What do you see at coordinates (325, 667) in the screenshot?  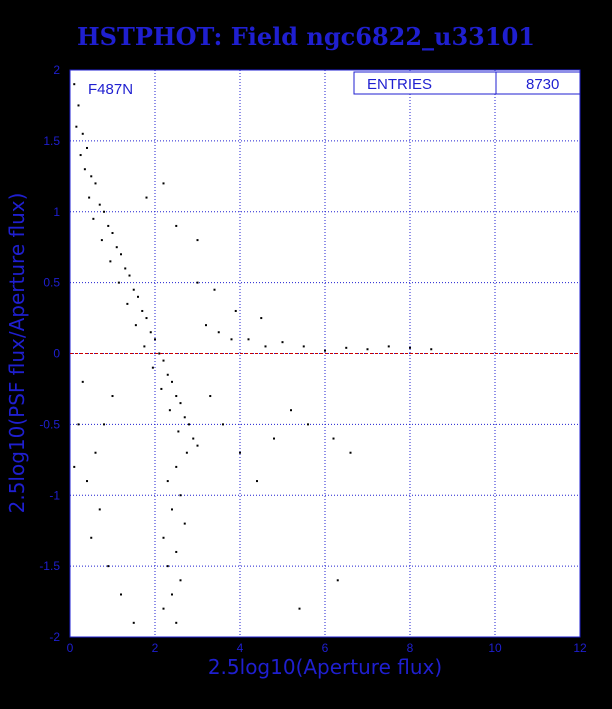 I see `x-axis-label: 2.5log10(Aperture flux)` at bounding box center [325, 667].